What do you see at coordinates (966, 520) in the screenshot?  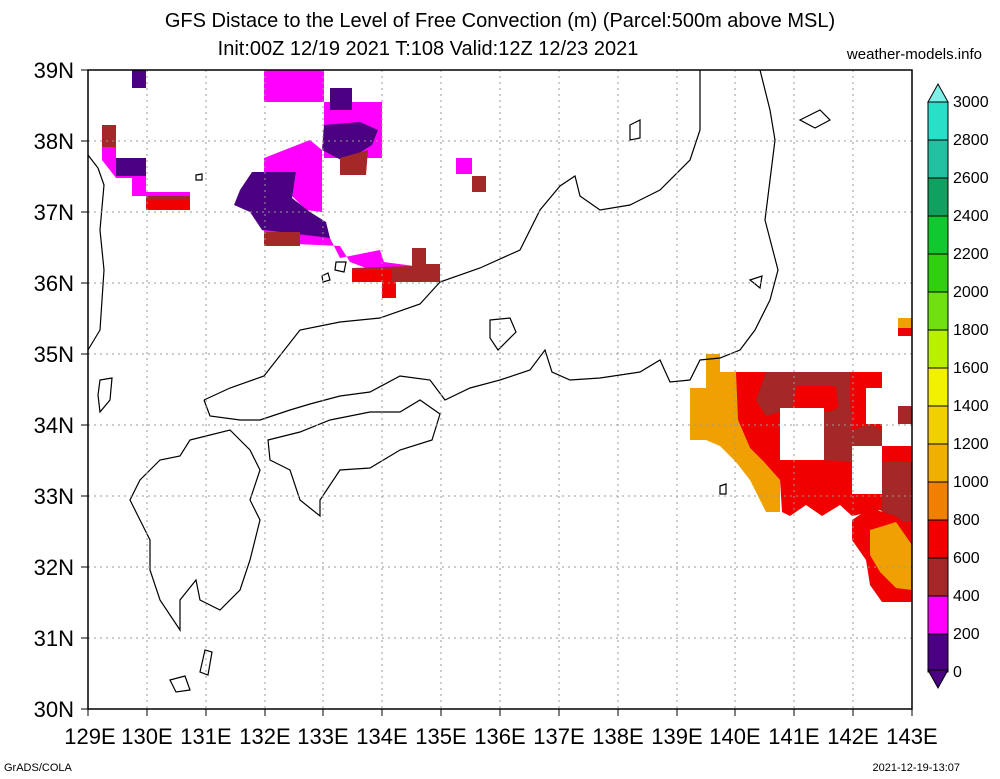 I see `colorbar-label: 800` at bounding box center [966, 520].